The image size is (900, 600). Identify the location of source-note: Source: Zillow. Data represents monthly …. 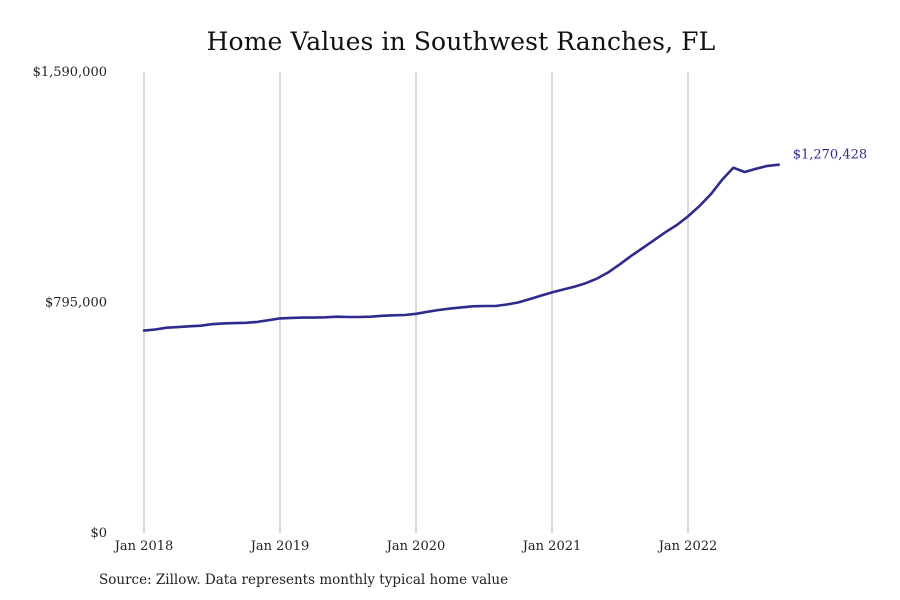
(304, 580).